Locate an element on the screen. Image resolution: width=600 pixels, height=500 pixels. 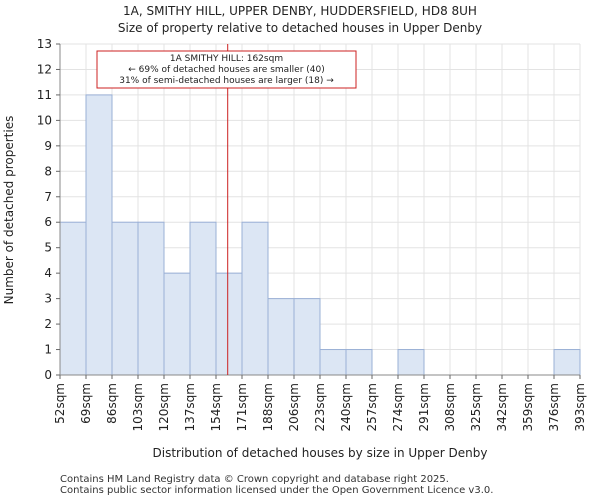
x-tick-label: 223sqm is located at coordinates (320, 407).